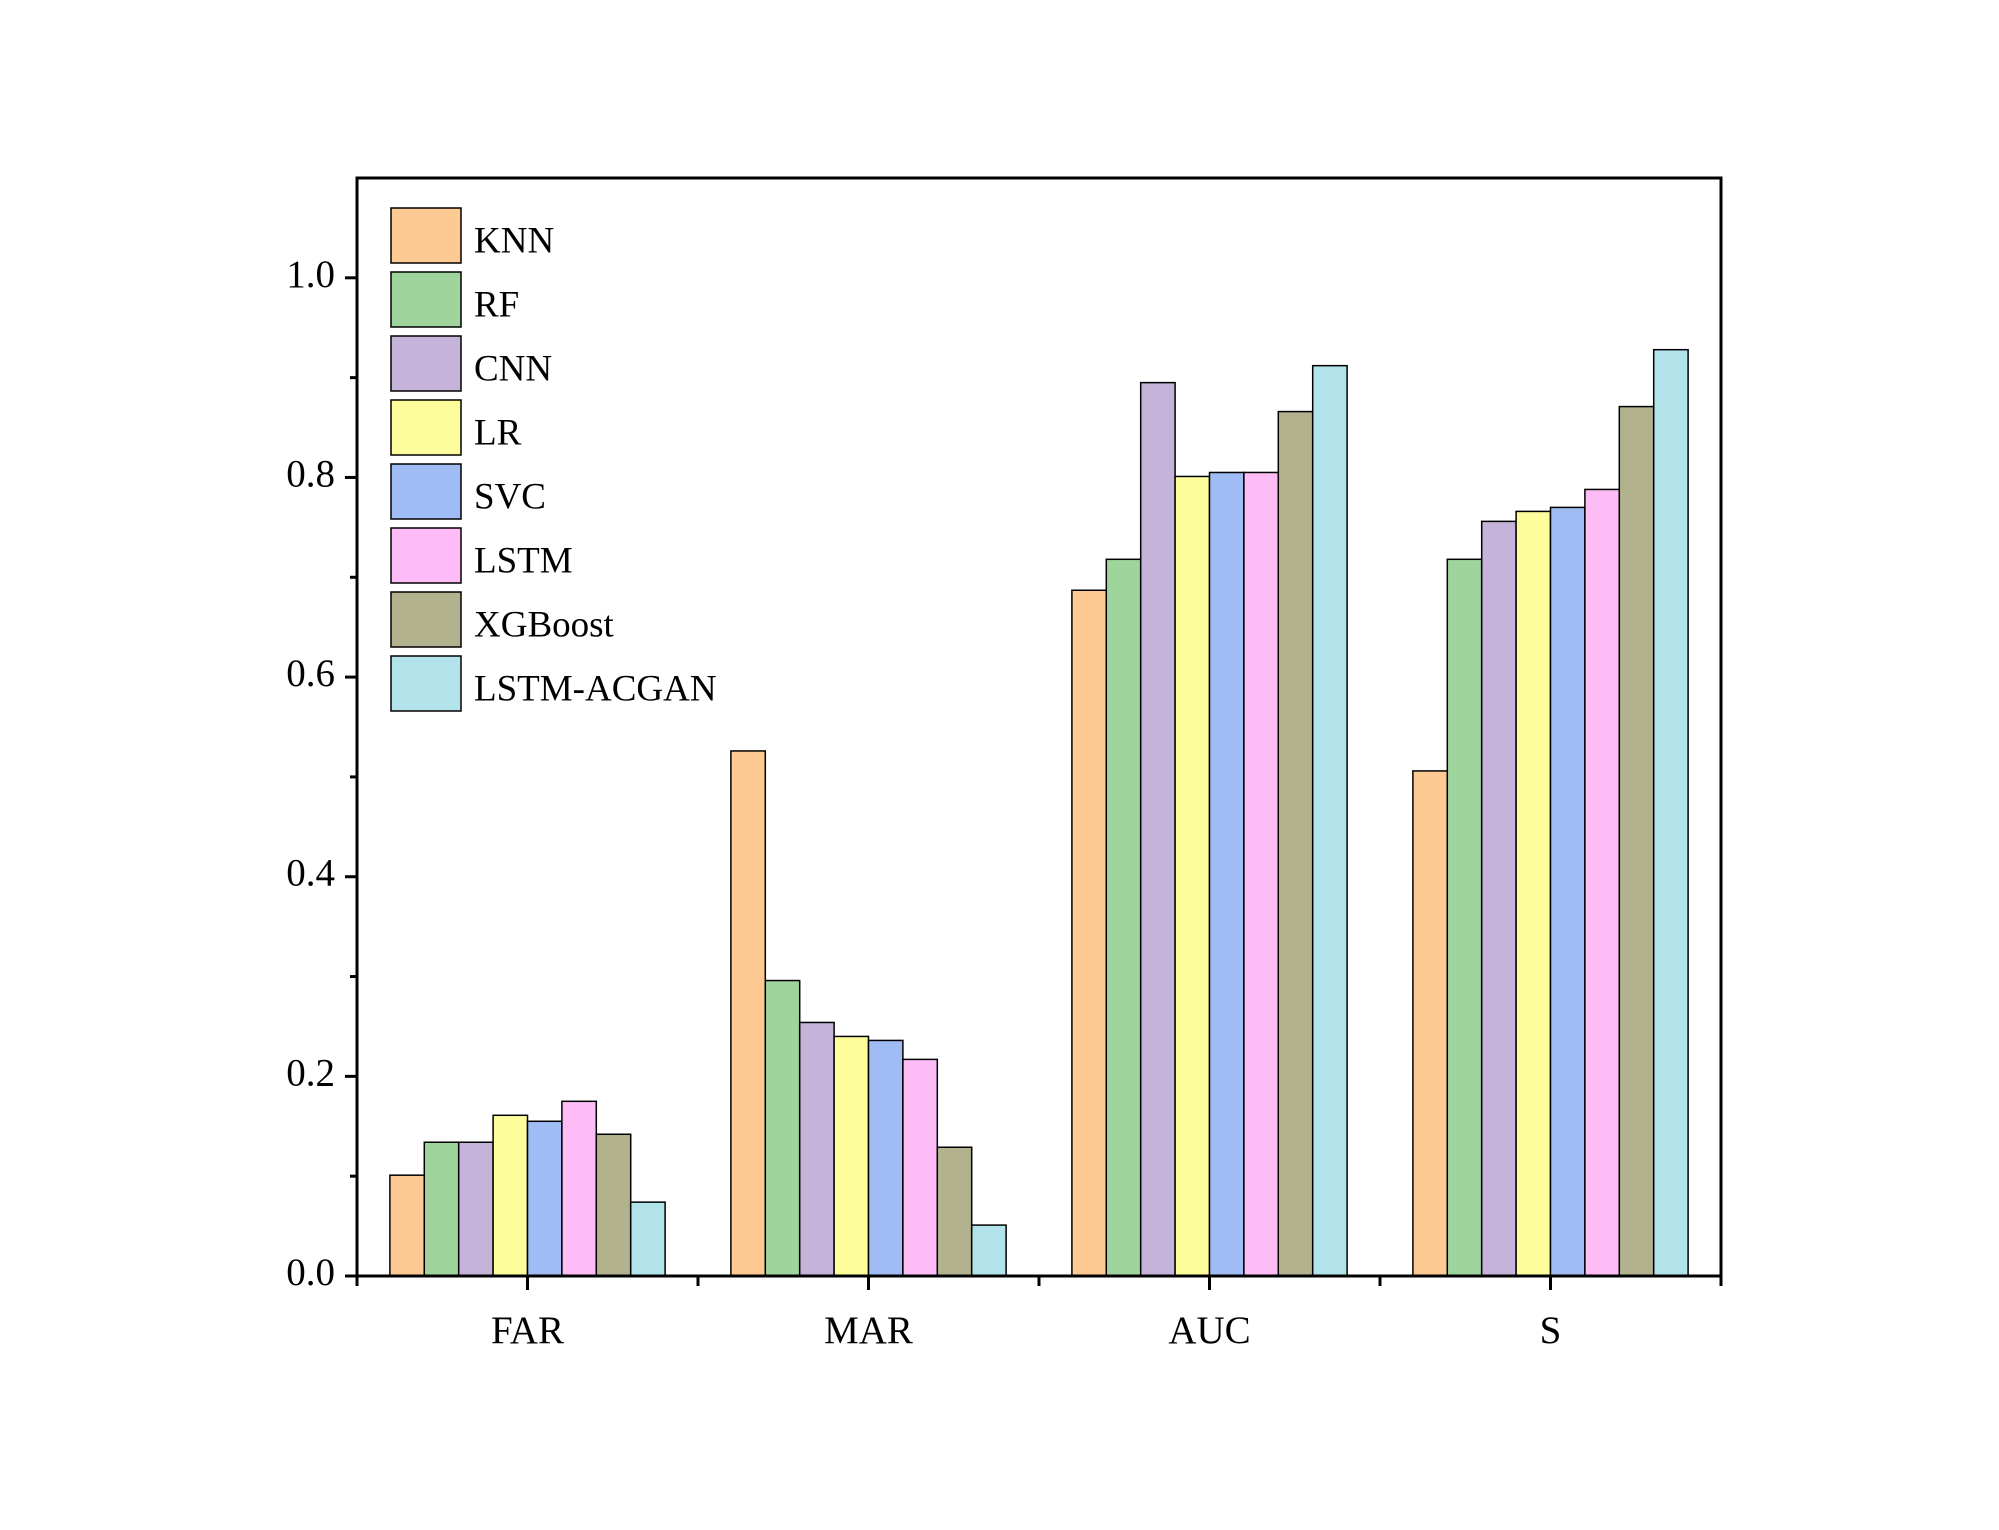  What do you see at coordinates (527, 1330) in the screenshot?
I see `x-tick-label: FAR` at bounding box center [527, 1330].